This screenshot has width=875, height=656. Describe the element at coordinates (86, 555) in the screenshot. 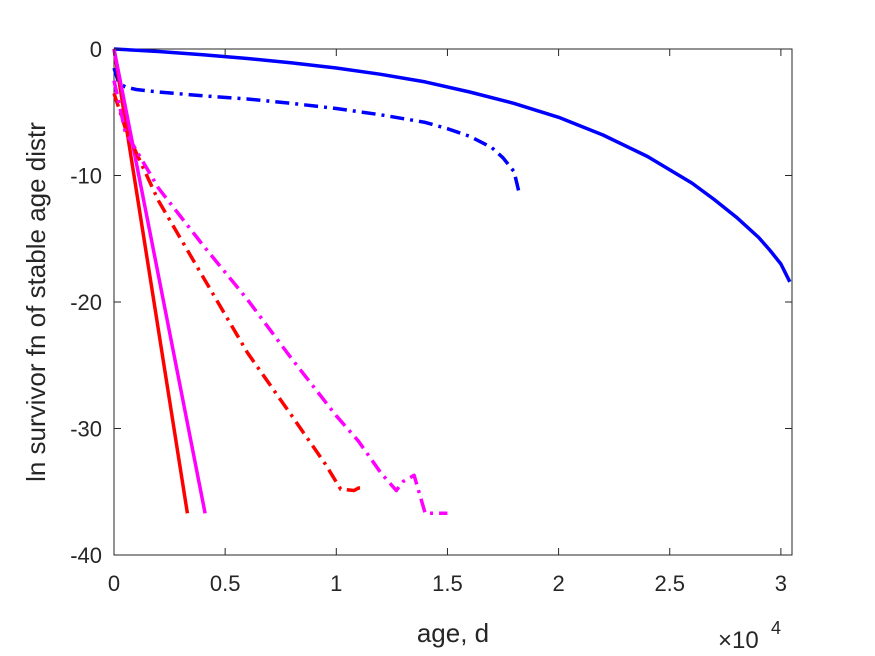

I see `y-tick-label: -40` at that location.